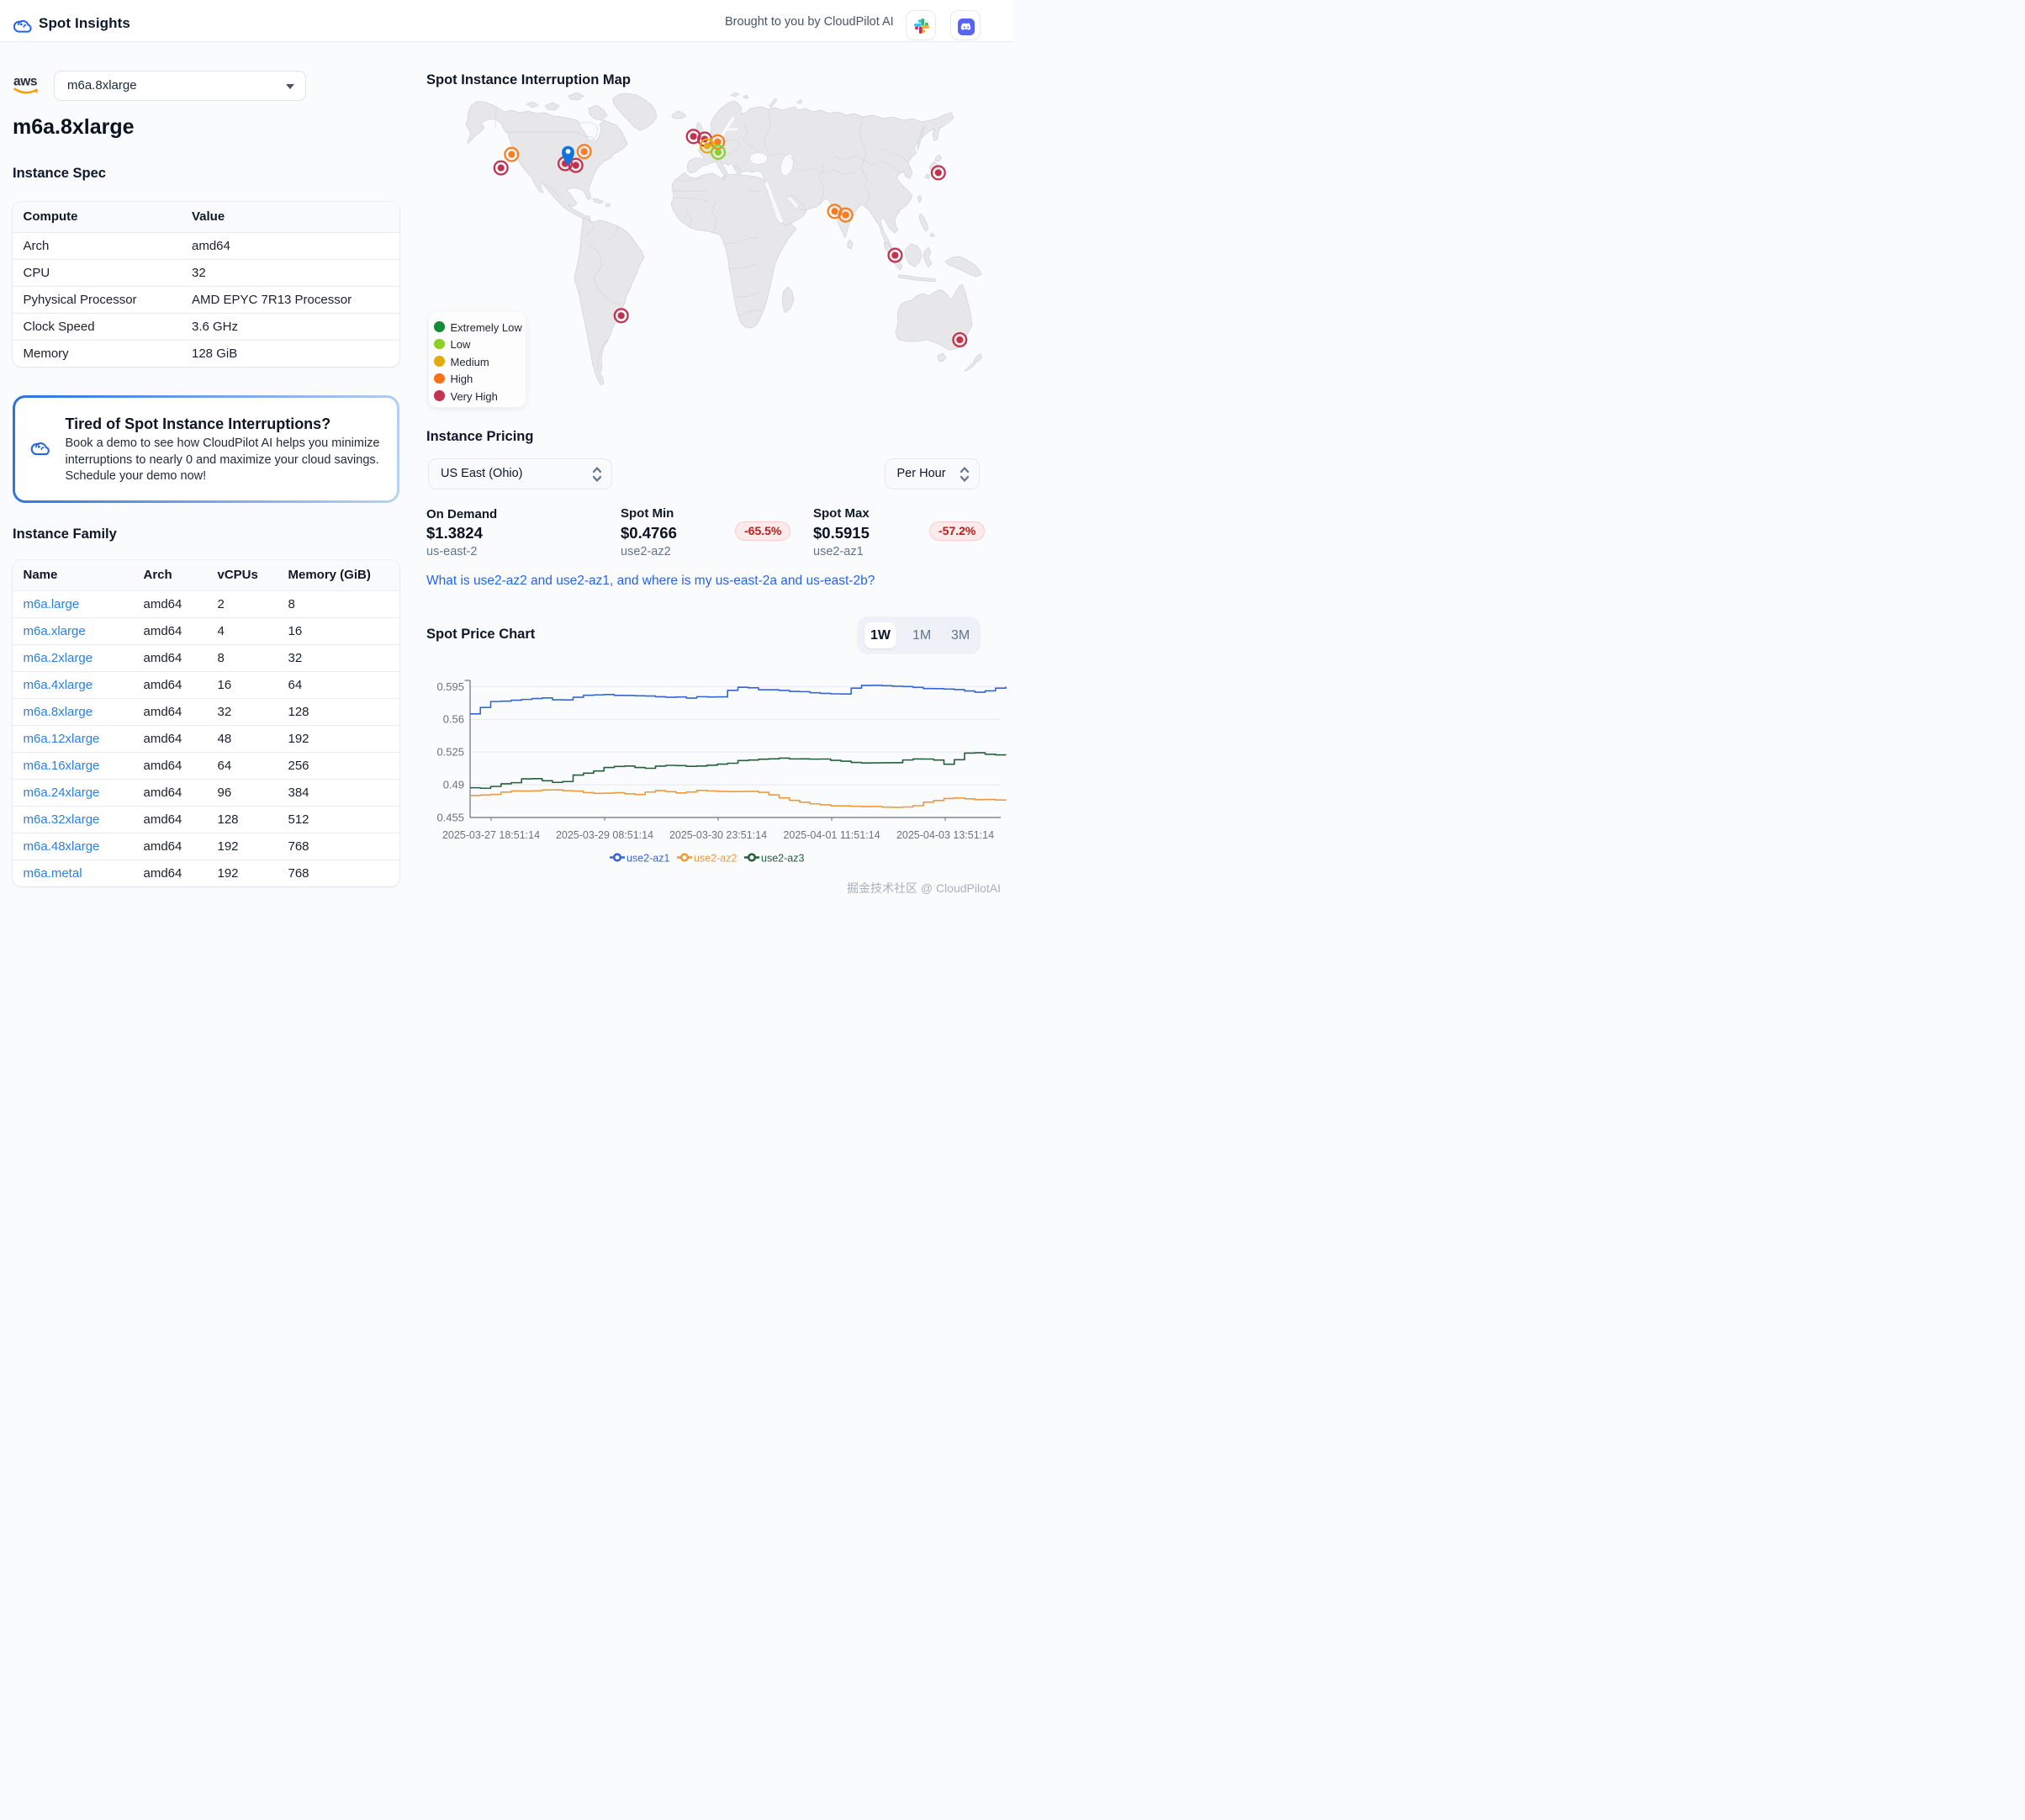 This screenshot has width=2025, height=1820. I want to click on svg-text: 0.49, so click(453, 785).